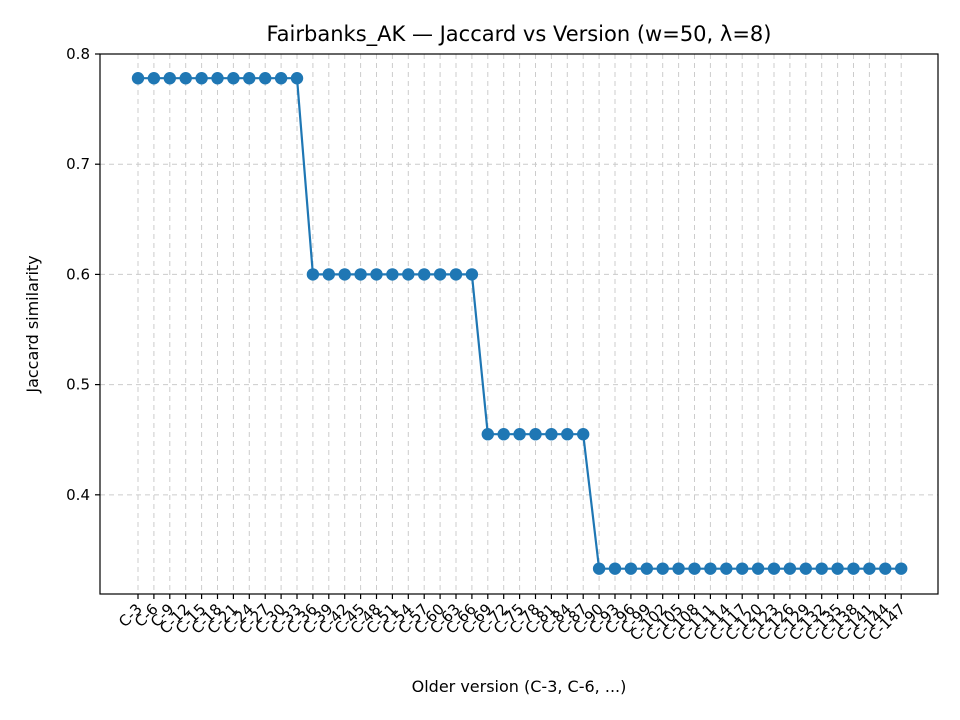  What do you see at coordinates (78, 385) in the screenshot?
I see `y-tick-label: 0.5` at bounding box center [78, 385].